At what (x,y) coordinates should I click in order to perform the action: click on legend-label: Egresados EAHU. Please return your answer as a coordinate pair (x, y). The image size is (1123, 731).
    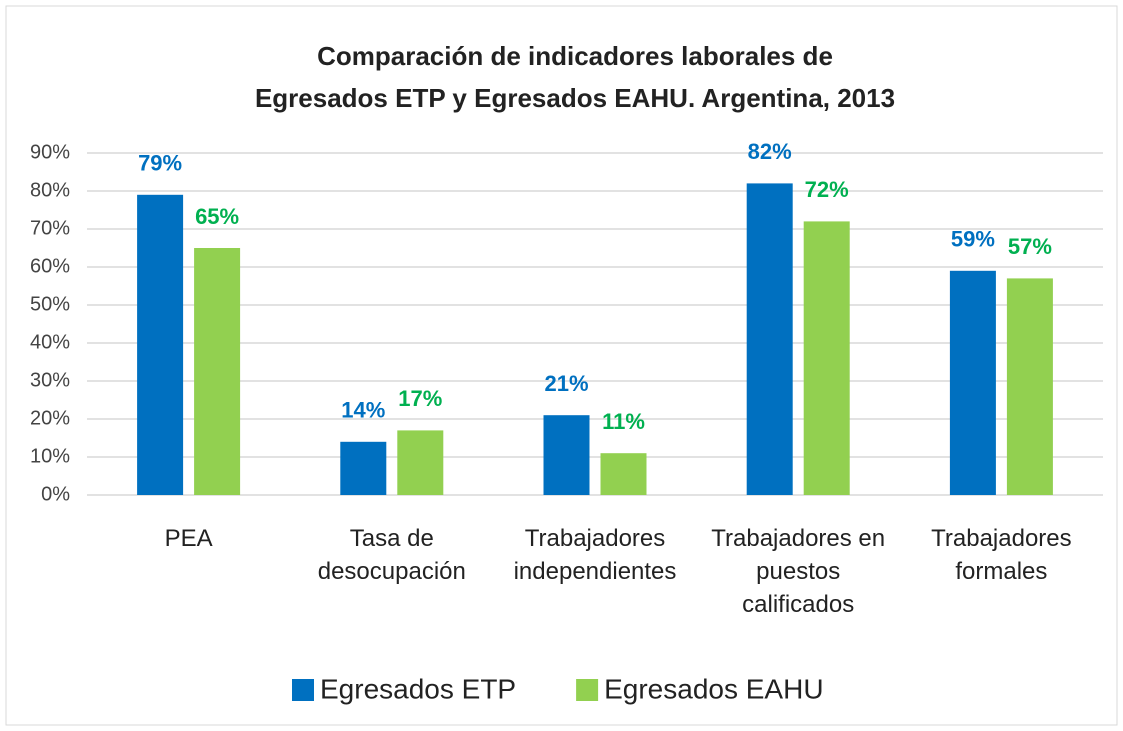
    Looking at the image, I should click on (713, 688).